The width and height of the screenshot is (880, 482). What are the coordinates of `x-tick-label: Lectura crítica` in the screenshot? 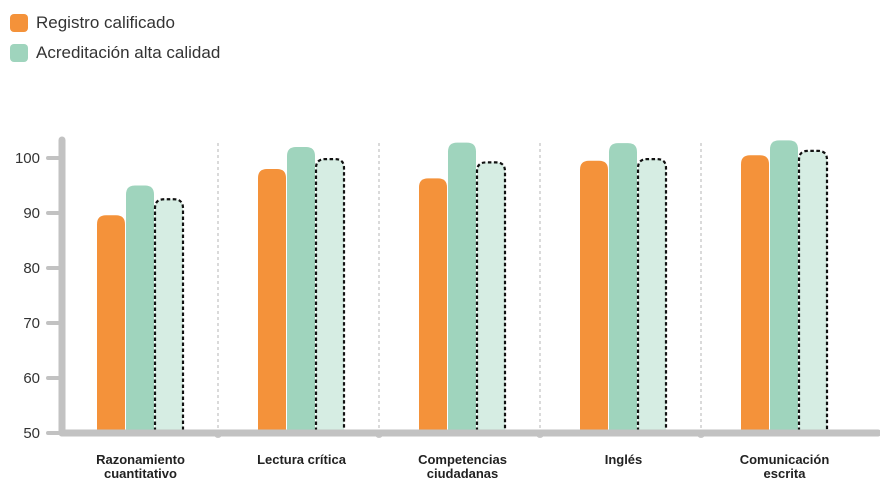 It's located at (302, 459).